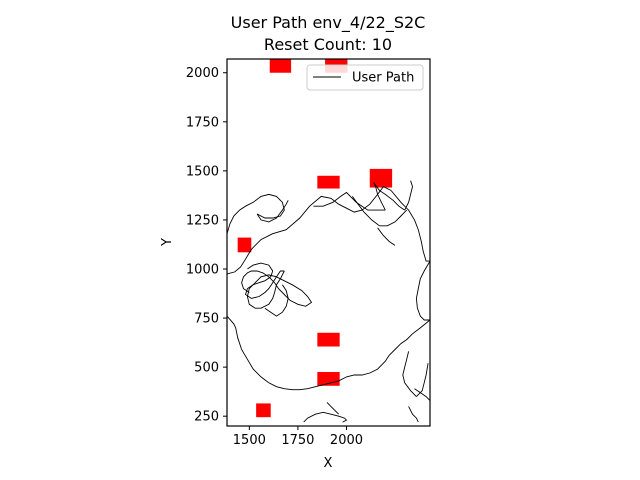 The image size is (640, 480). What do you see at coordinates (346, 440) in the screenshot?
I see `x-tick-label-2000: 2000` at bounding box center [346, 440].